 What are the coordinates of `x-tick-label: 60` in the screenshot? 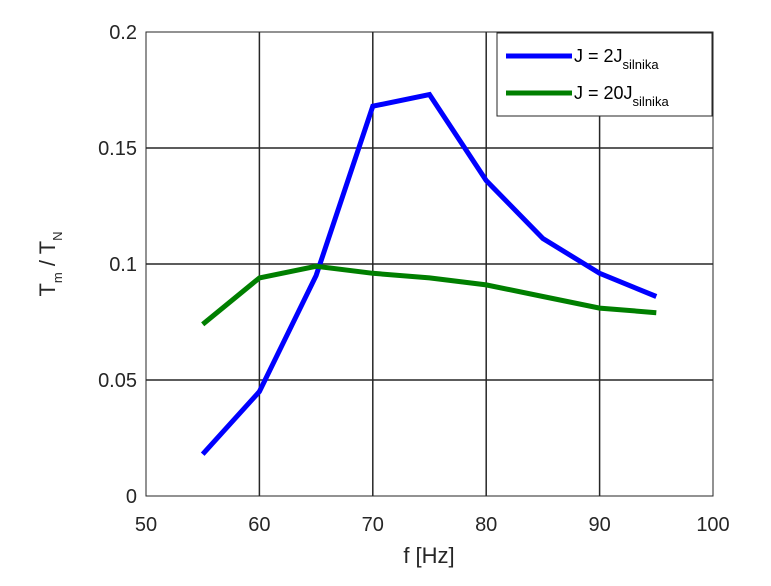 It's located at (259, 525).